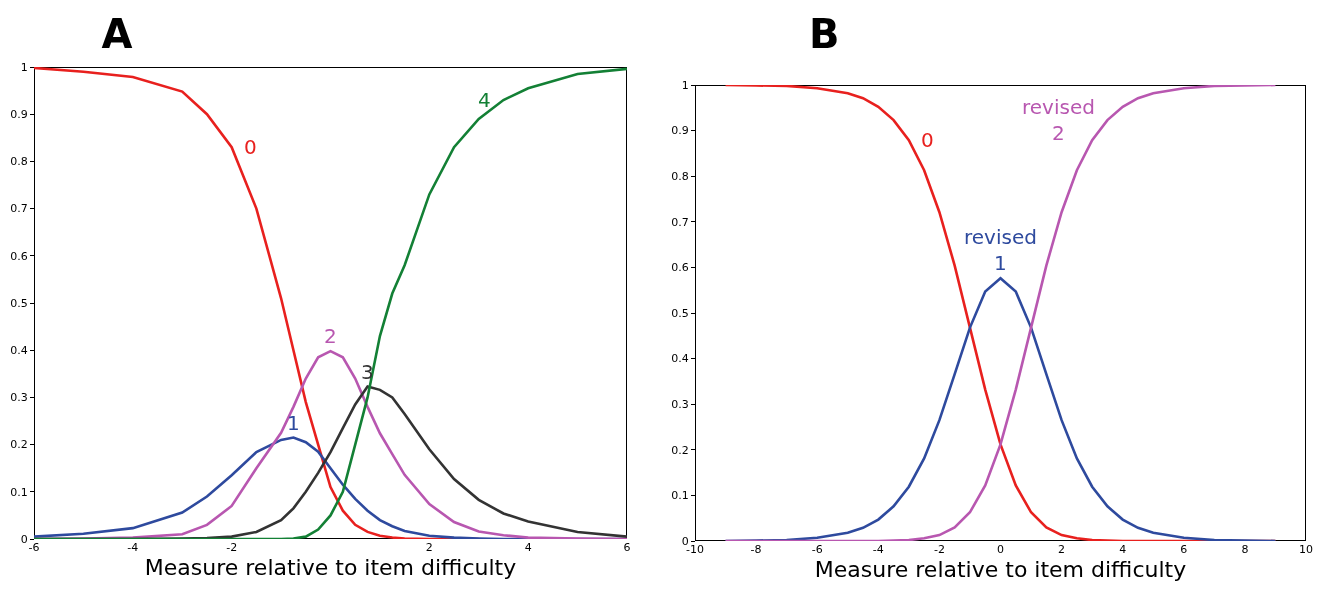 The image size is (1322, 596). What do you see at coordinates (1306, 549) in the screenshot?
I see `x-tick-label: 10` at bounding box center [1306, 549].